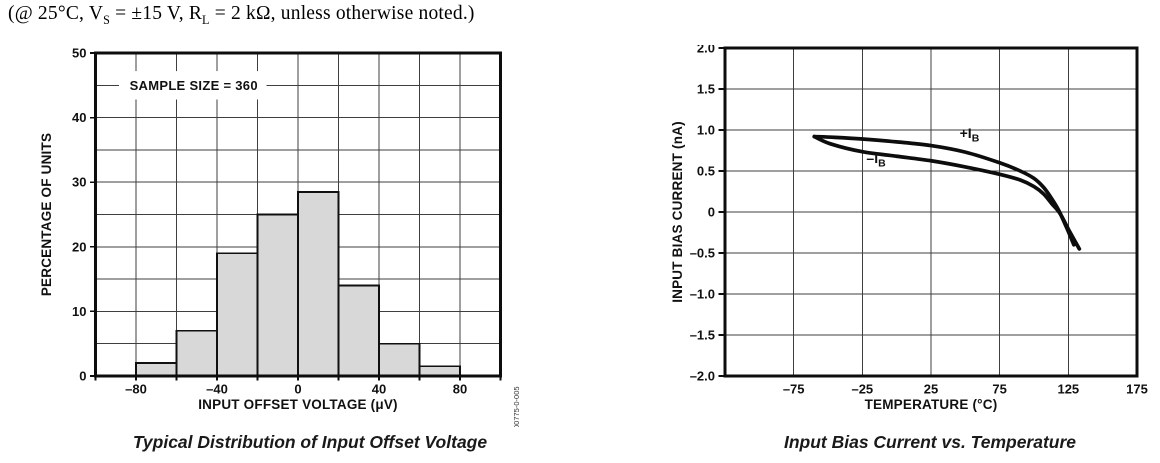 The image size is (1160, 463). Describe the element at coordinates (944, 190) in the screenshot. I see `bias-curve-positive` at that location.